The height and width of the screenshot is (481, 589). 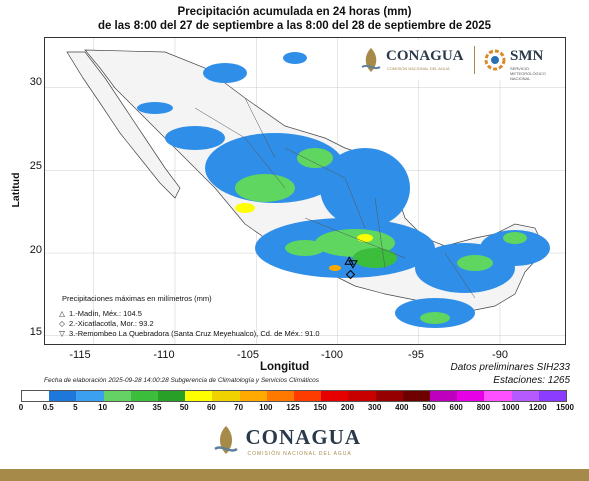 What do you see at coordinates (225, 440) in the screenshot?
I see `conagua-emblem-icon` at bounding box center [225, 440].